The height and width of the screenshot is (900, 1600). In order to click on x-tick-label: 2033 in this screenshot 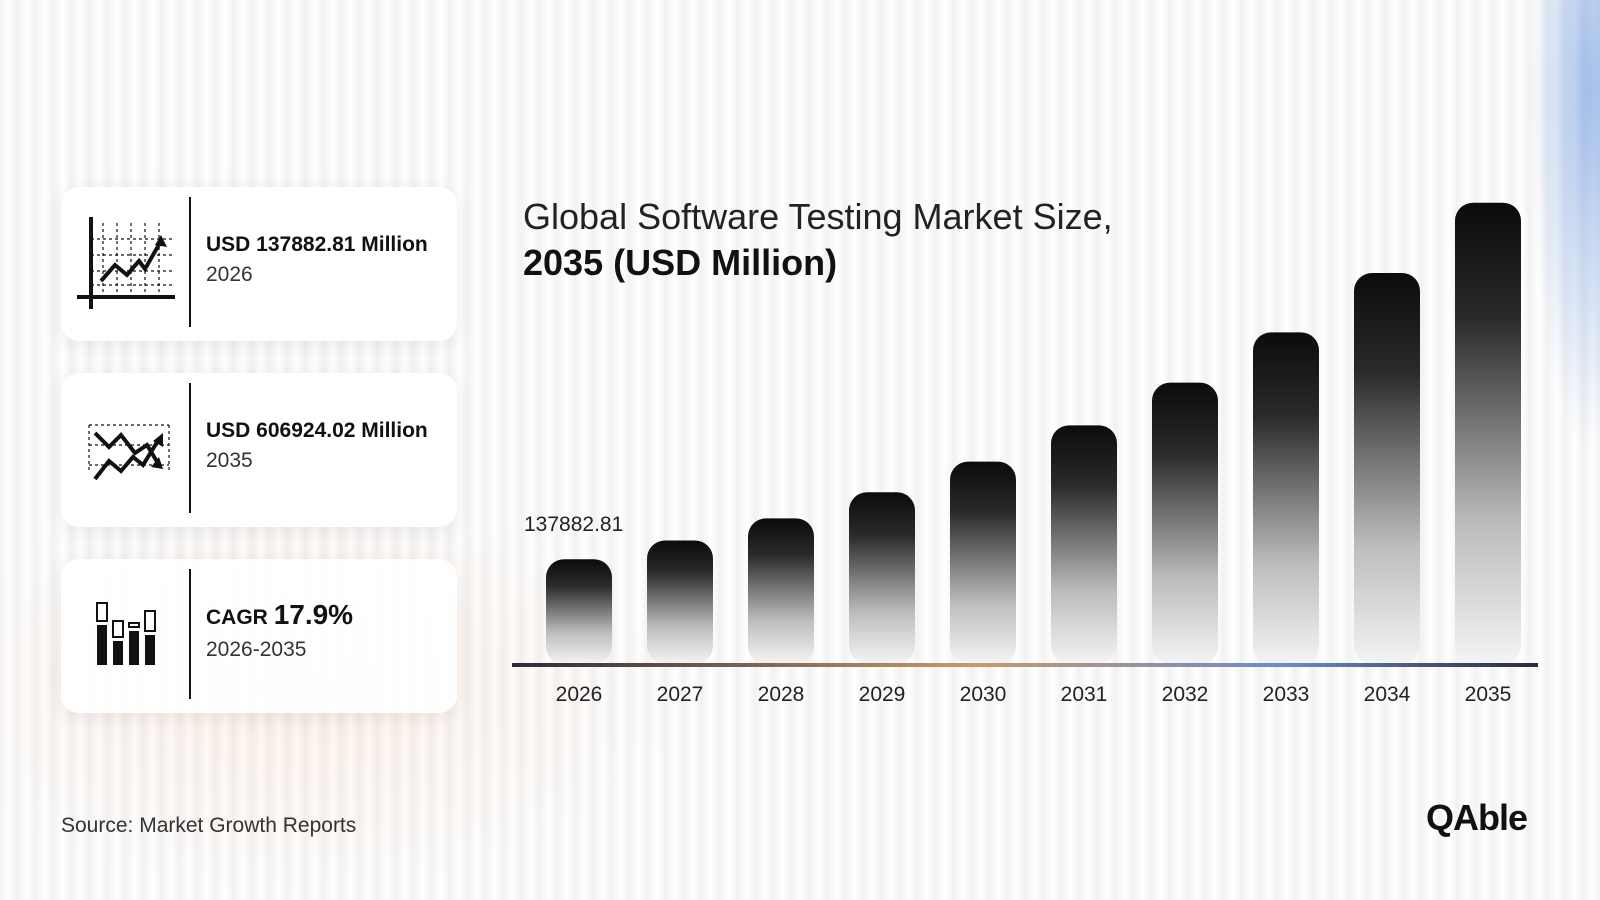, I will do `click(1286, 694)`.